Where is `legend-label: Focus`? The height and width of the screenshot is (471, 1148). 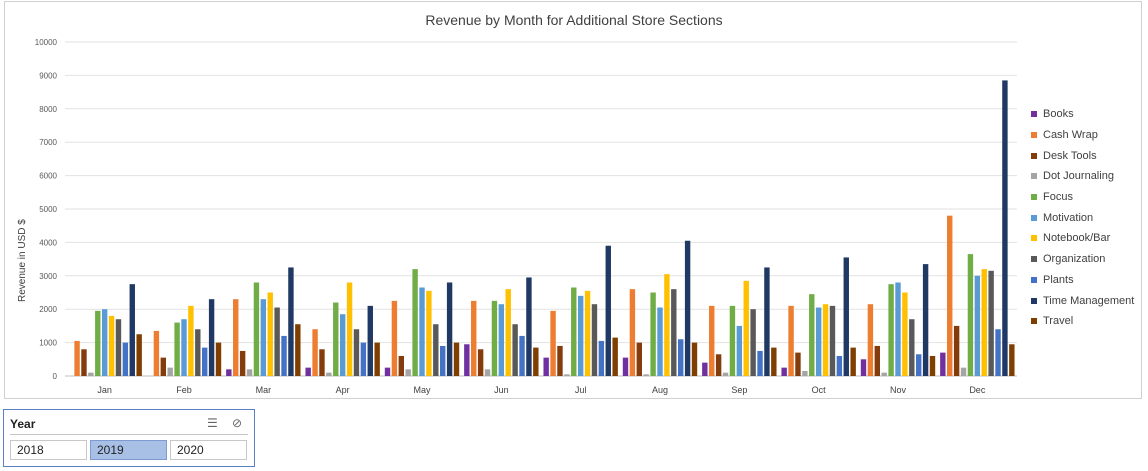
legend-label: Focus is located at coordinates (1058, 197).